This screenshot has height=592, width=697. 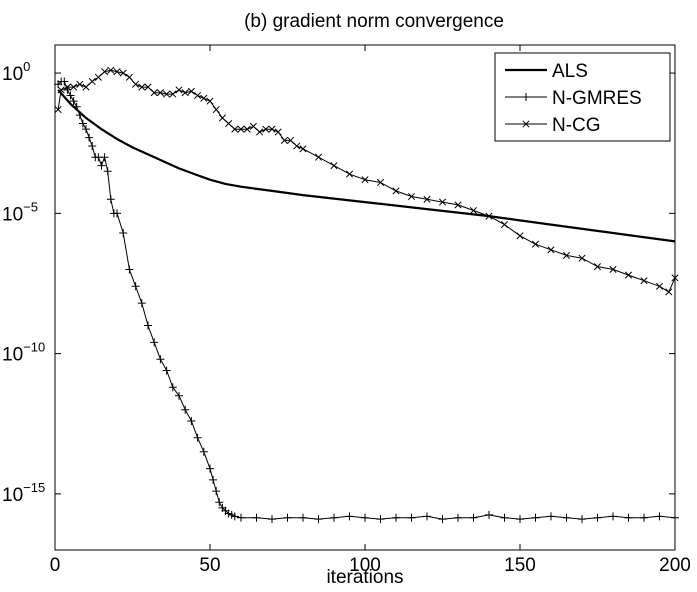 I want to click on y-tick-exponent: −15, so click(x=34, y=487).